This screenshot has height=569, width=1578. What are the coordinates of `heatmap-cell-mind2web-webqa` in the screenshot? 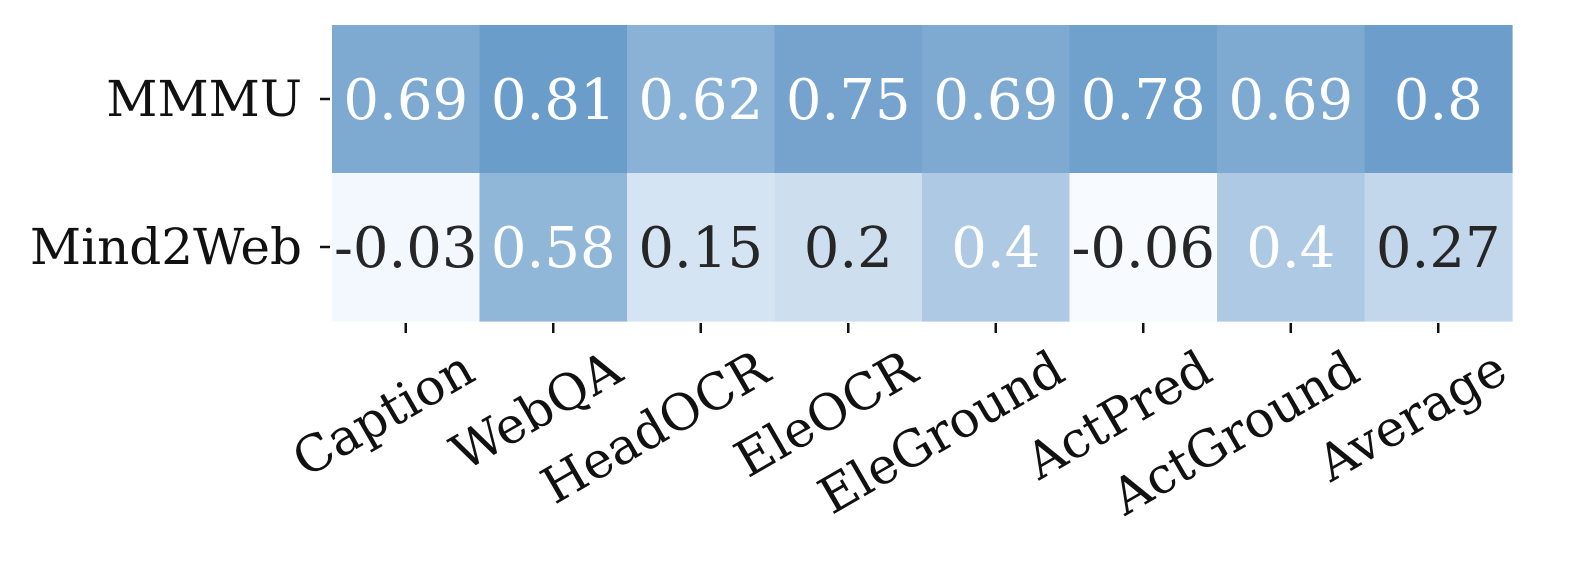 It's located at (553, 247).